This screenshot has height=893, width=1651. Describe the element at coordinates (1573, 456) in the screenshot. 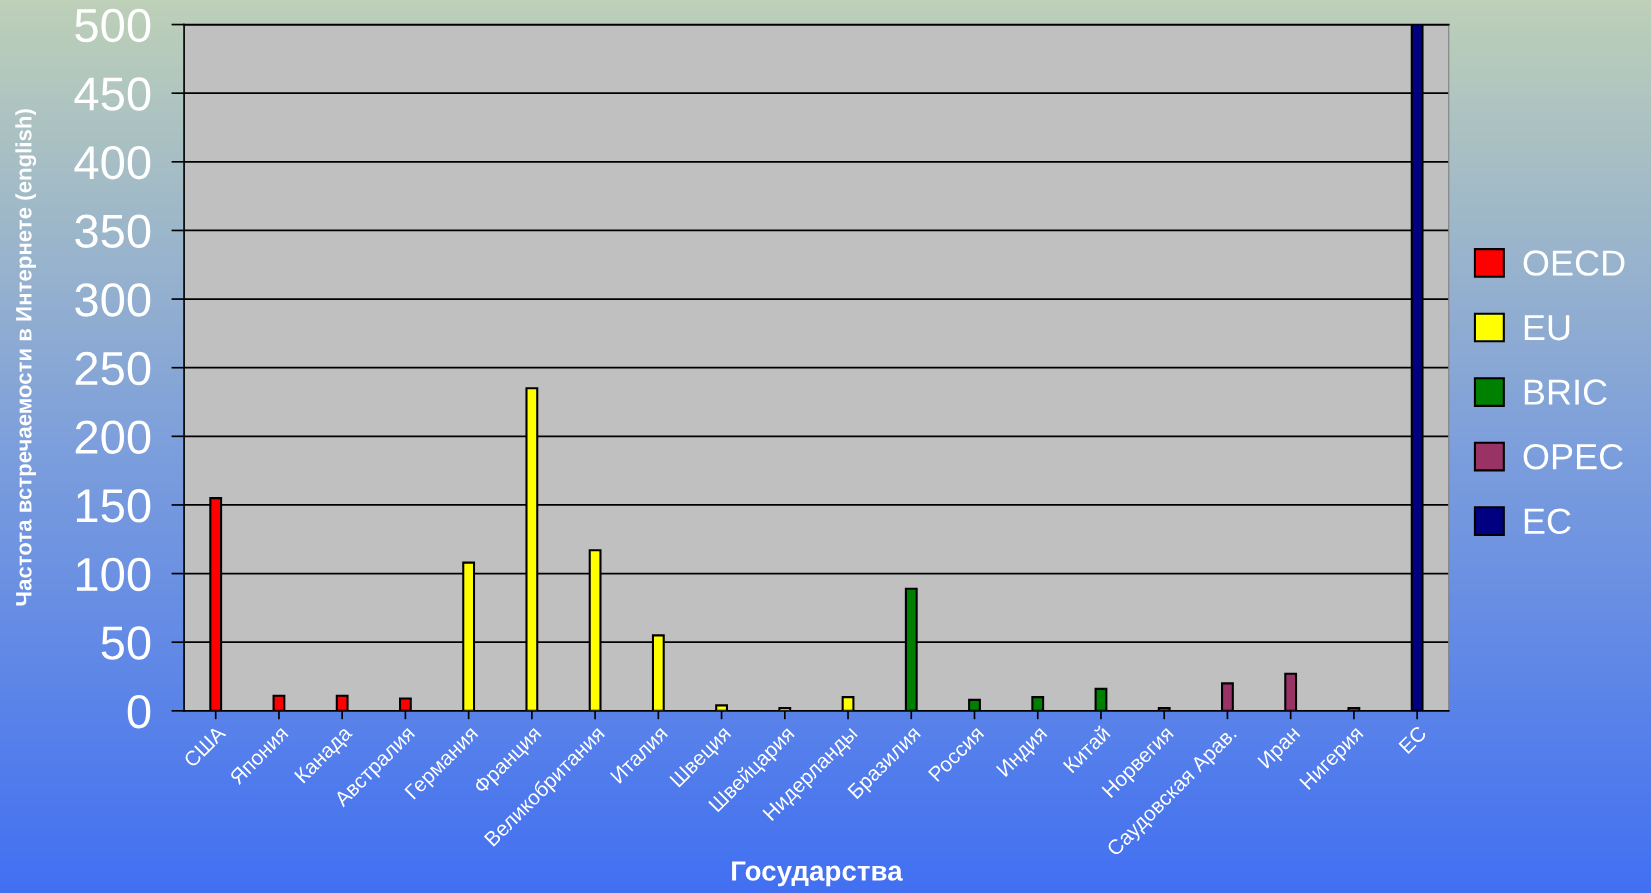

I see `legend-label: OPEC` at that location.